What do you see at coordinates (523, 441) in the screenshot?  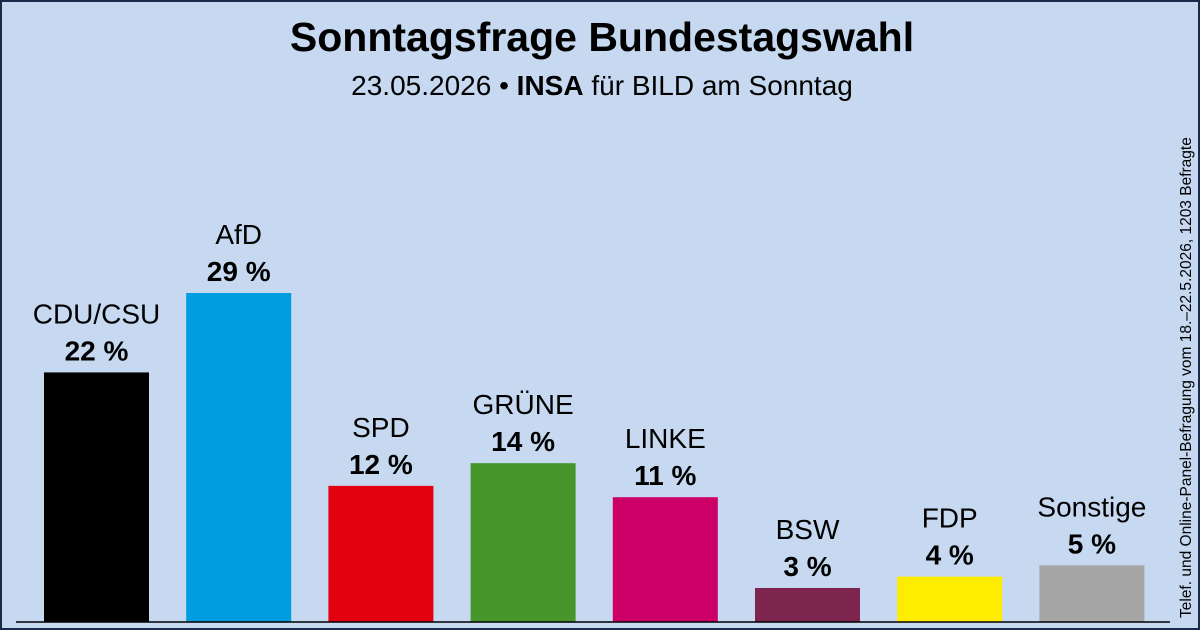 I see `bar-value-label: 14 %` at bounding box center [523, 441].